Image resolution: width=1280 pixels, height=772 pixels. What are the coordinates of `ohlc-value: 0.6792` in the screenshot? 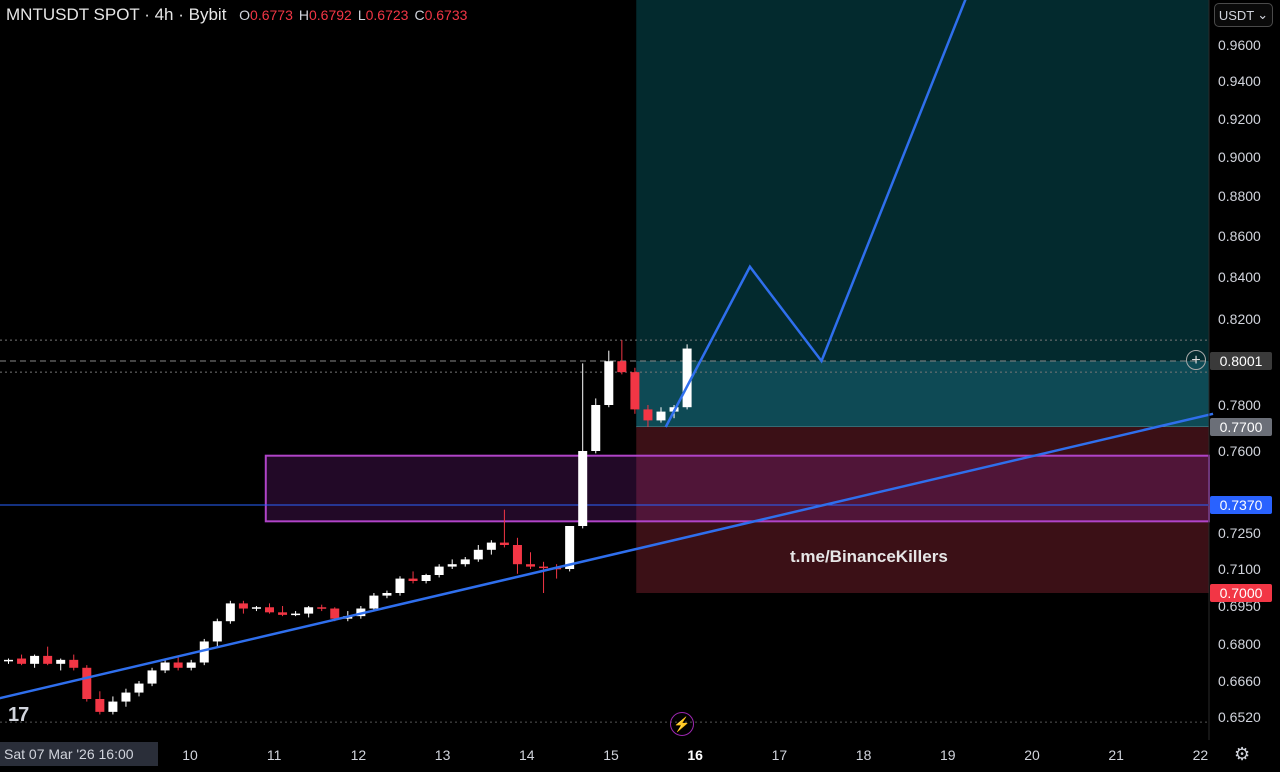 It's located at (330, 15).